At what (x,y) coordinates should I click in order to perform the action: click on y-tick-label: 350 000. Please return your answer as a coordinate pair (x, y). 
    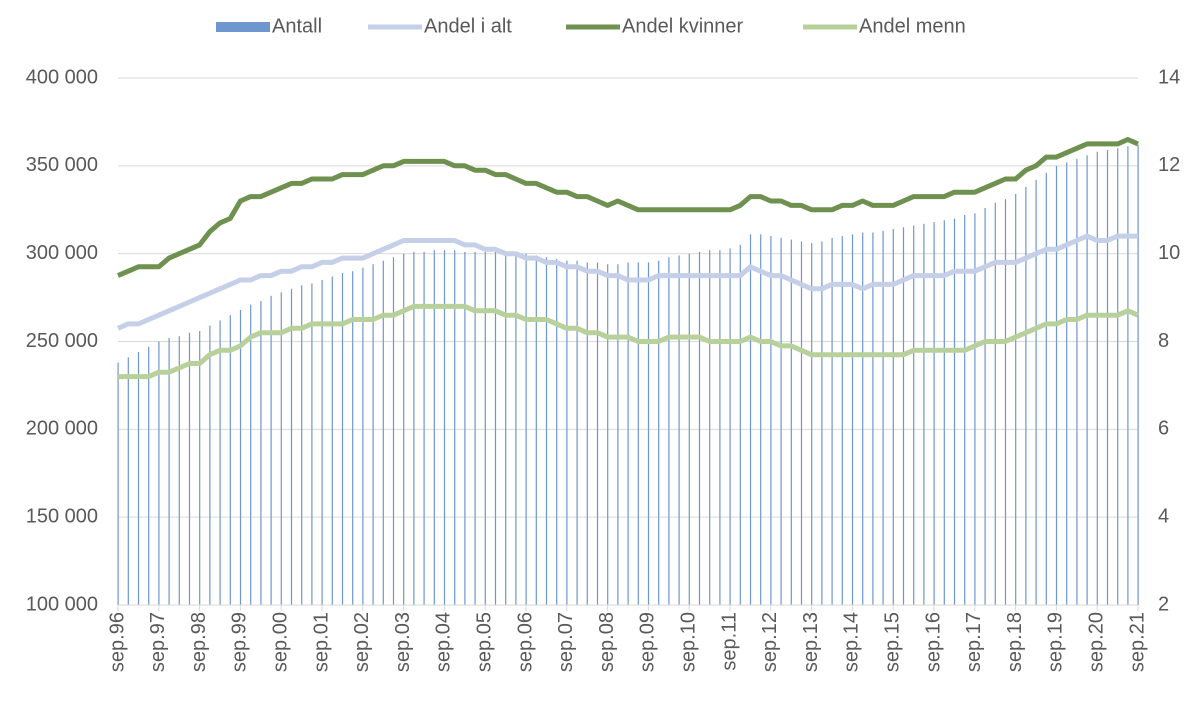
    Looking at the image, I should click on (62, 165).